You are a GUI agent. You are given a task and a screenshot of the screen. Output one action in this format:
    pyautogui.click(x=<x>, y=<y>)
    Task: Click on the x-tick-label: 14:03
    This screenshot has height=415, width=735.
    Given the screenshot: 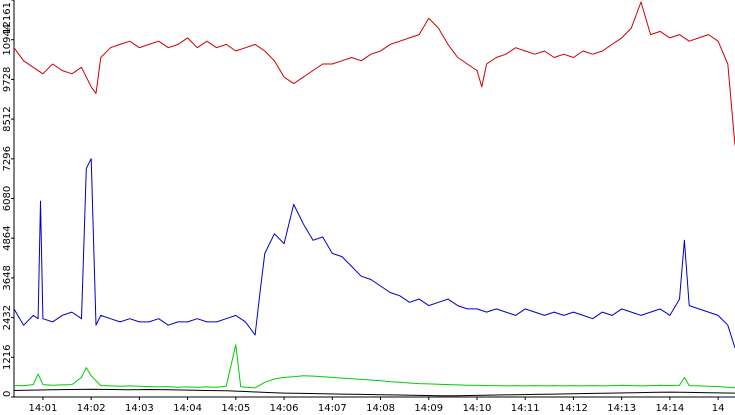 What is the action you would take?
    pyautogui.click(x=139, y=408)
    